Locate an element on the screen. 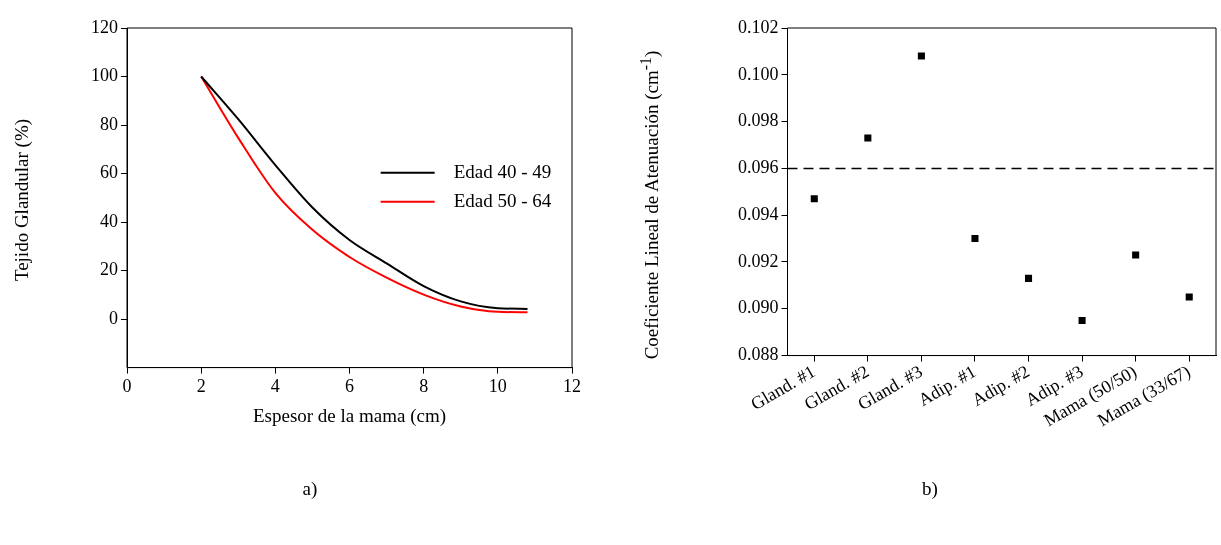 This screenshot has width=1221, height=545. text: b) is located at coordinates (930, 489).